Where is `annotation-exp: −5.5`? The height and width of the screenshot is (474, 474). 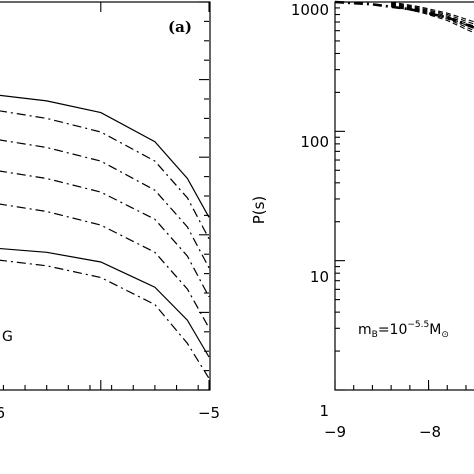 annotation-exp: −5.5 is located at coordinates (418, 325).